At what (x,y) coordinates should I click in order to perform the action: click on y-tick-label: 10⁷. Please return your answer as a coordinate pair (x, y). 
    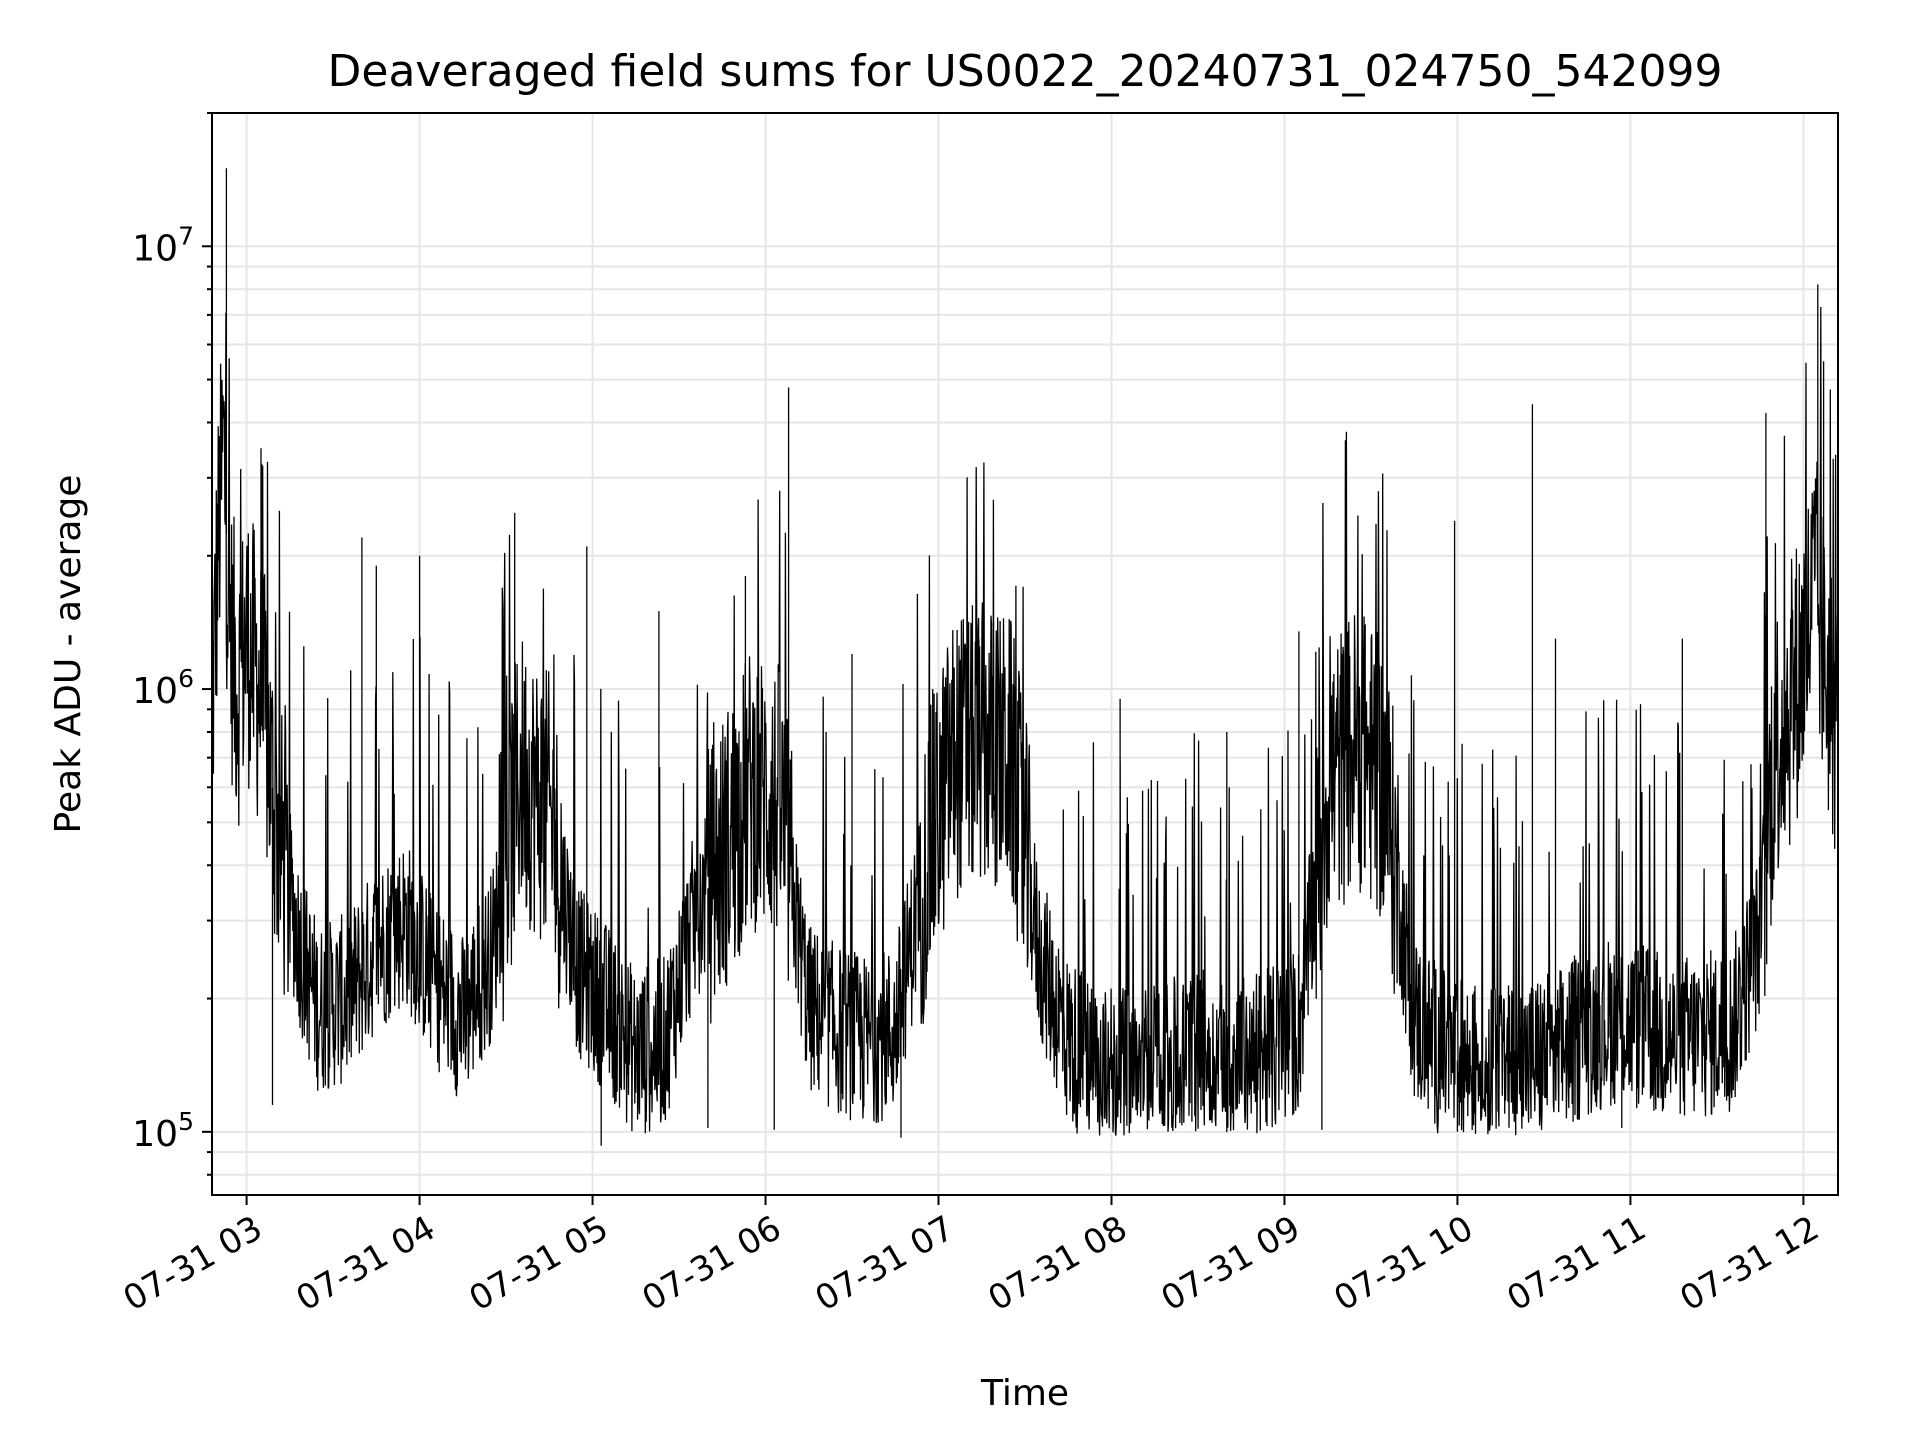
    Looking at the image, I should click on (163, 245).